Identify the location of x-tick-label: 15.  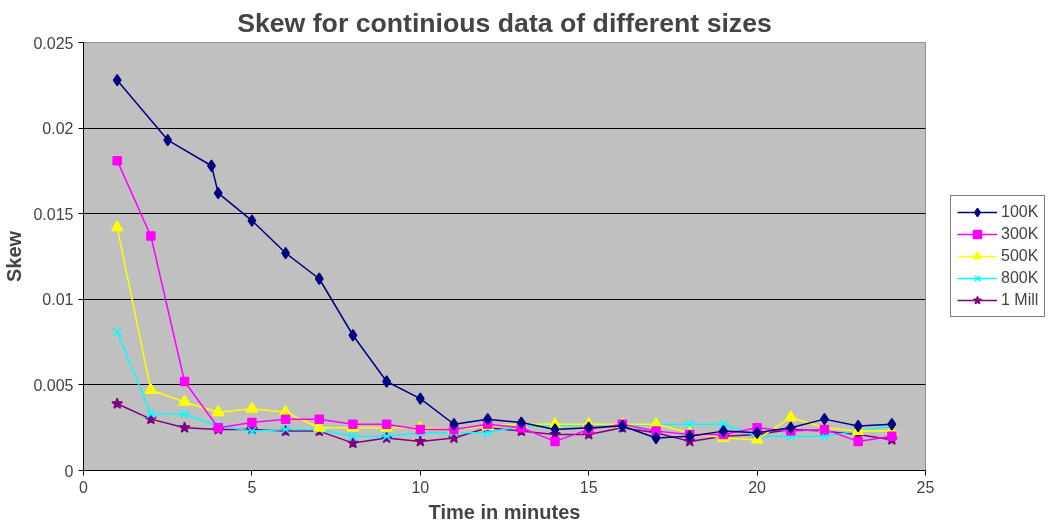
(588, 487).